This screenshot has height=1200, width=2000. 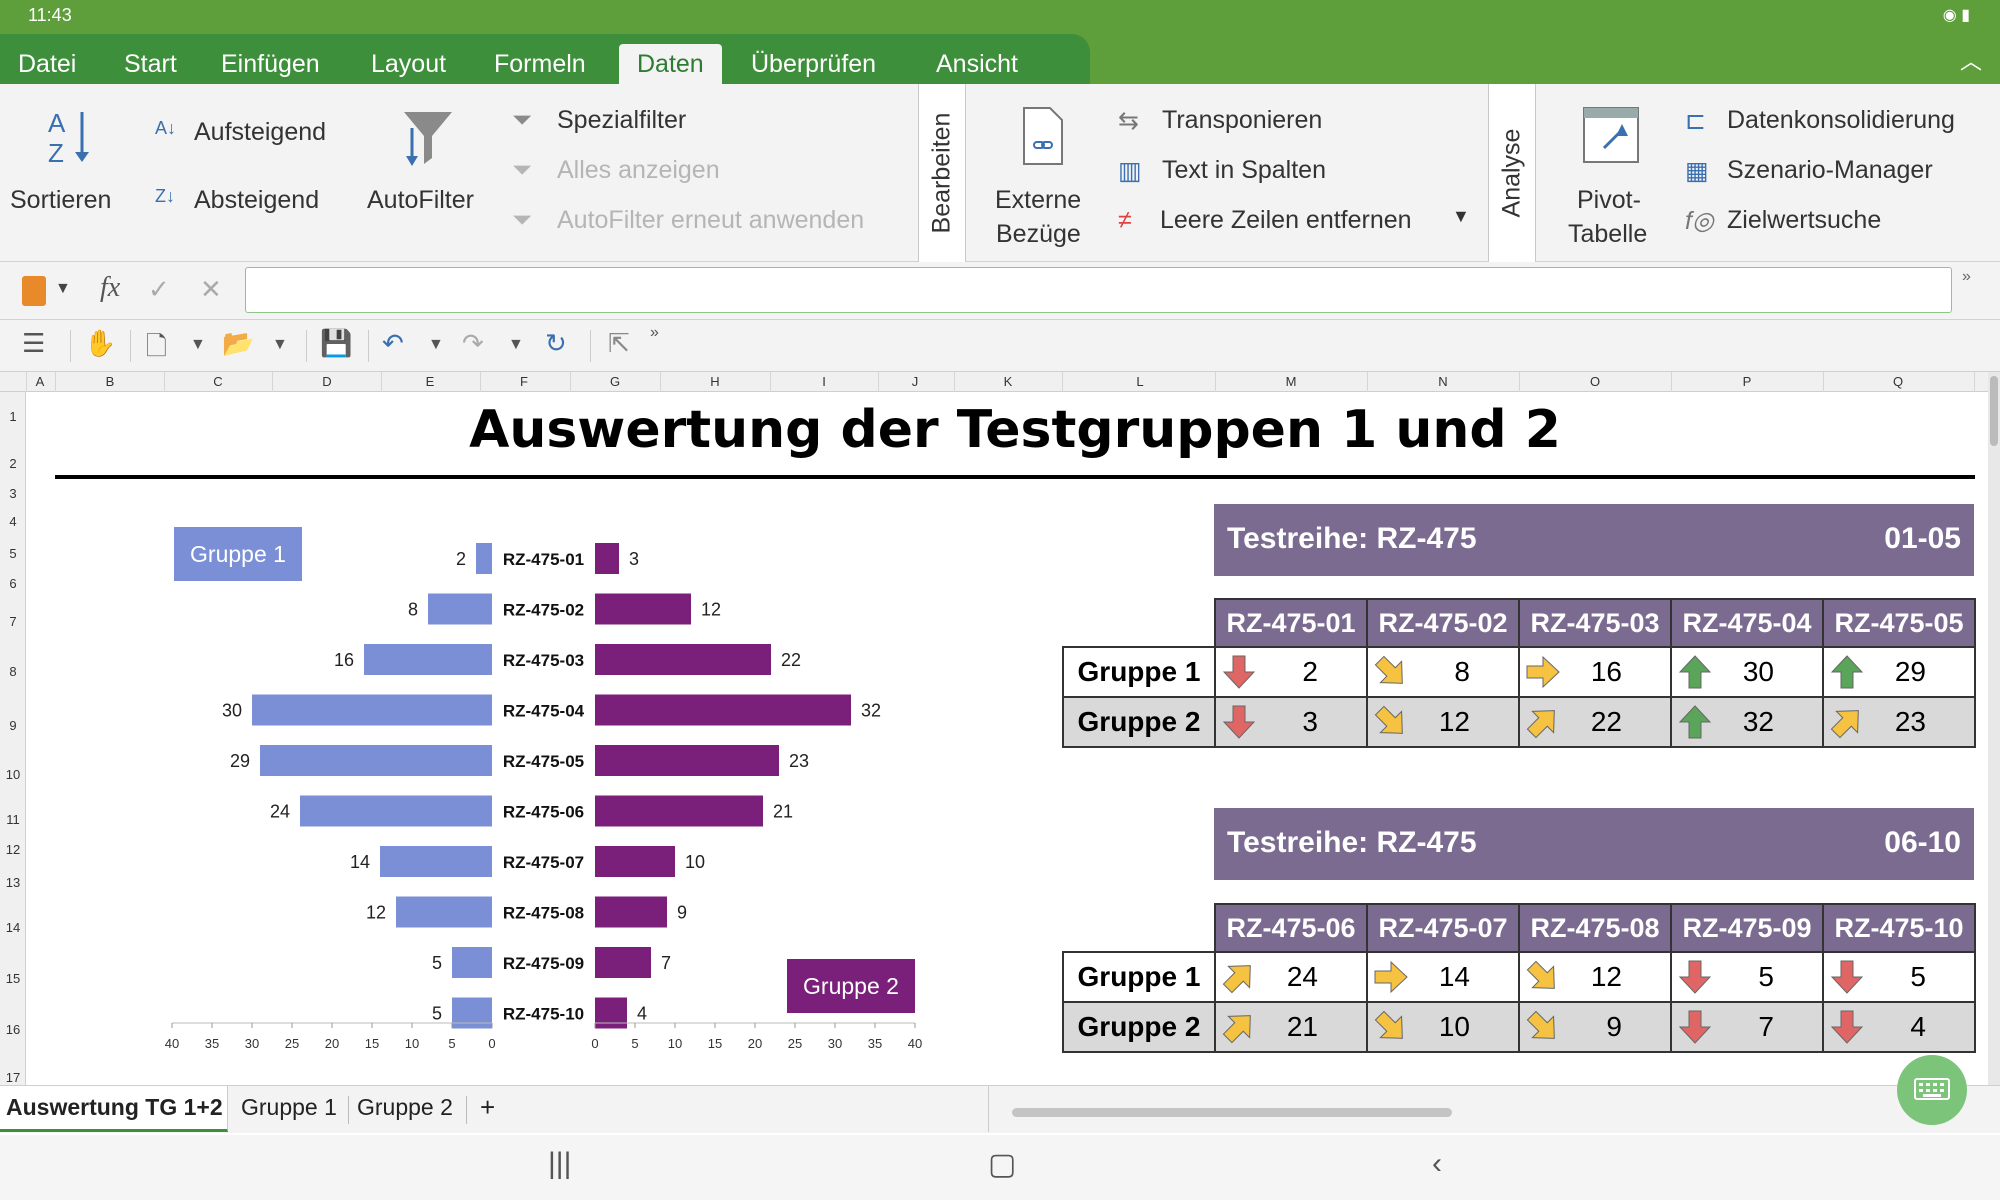 I want to click on goal-seek-button: Zielwertsuche, so click(x=1804, y=220).